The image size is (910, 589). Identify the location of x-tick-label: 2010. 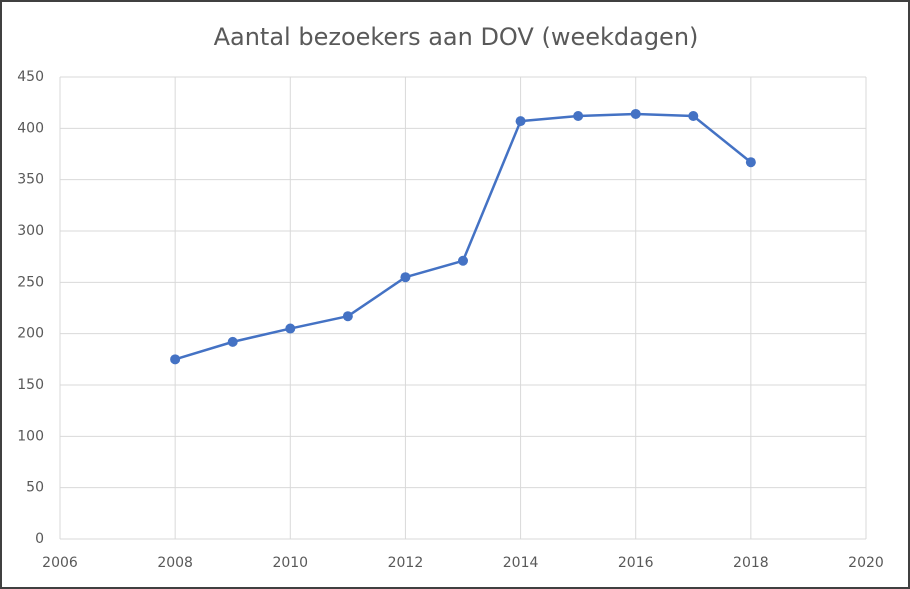
(290, 563).